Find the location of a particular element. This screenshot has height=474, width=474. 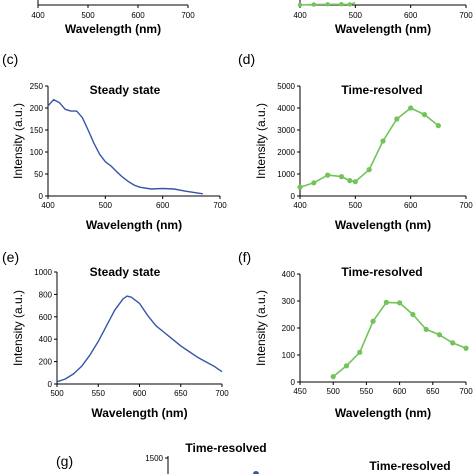

y-tick-label-f: 300 is located at coordinates (289, 301).